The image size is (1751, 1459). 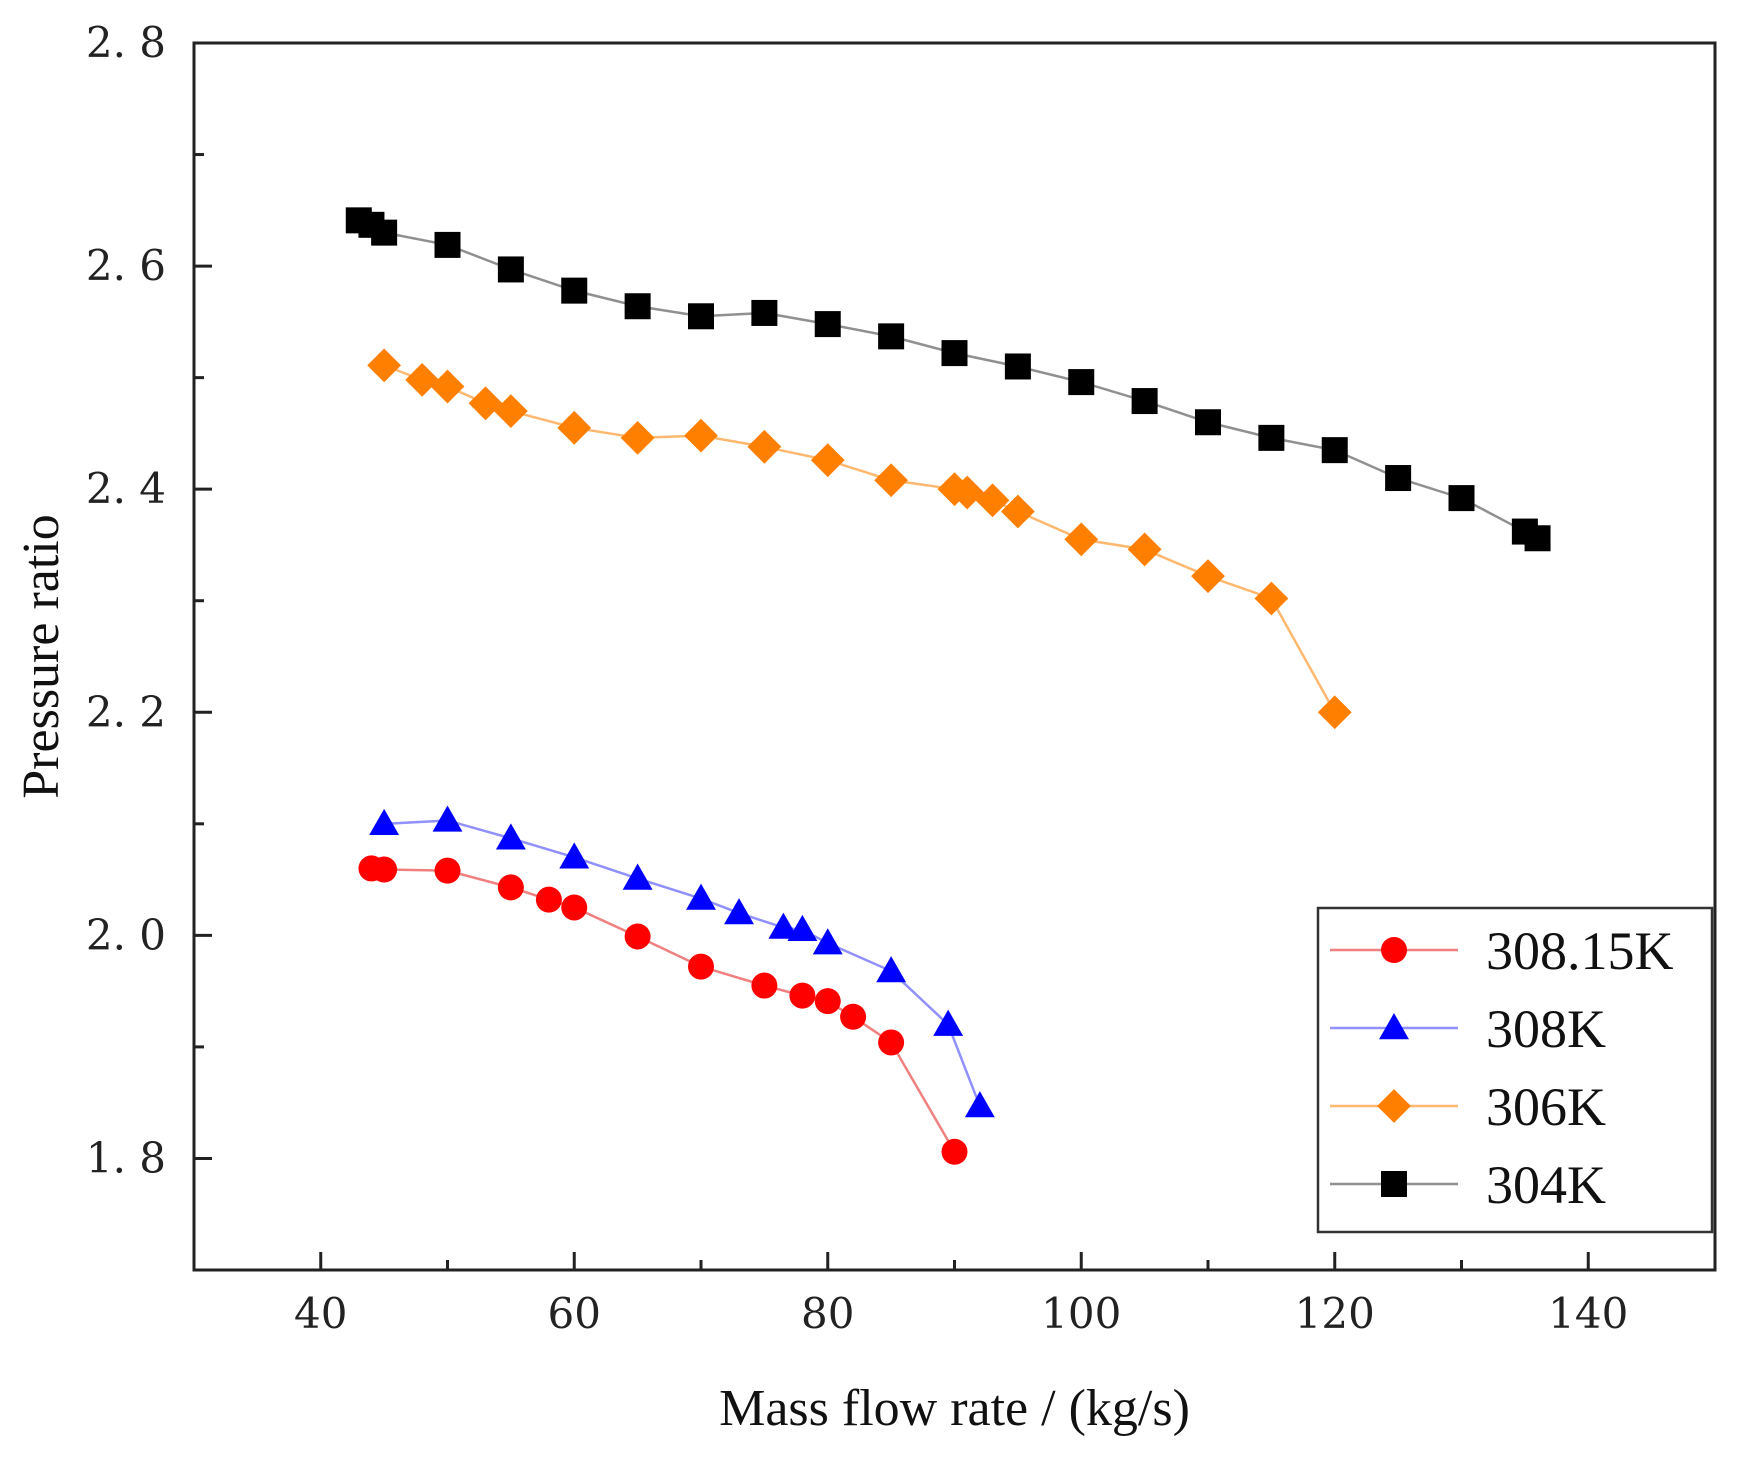 What do you see at coordinates (827, 1313) in the screenshot?
I see `x-tick-label: 80` at bounding box center [827, 1313].